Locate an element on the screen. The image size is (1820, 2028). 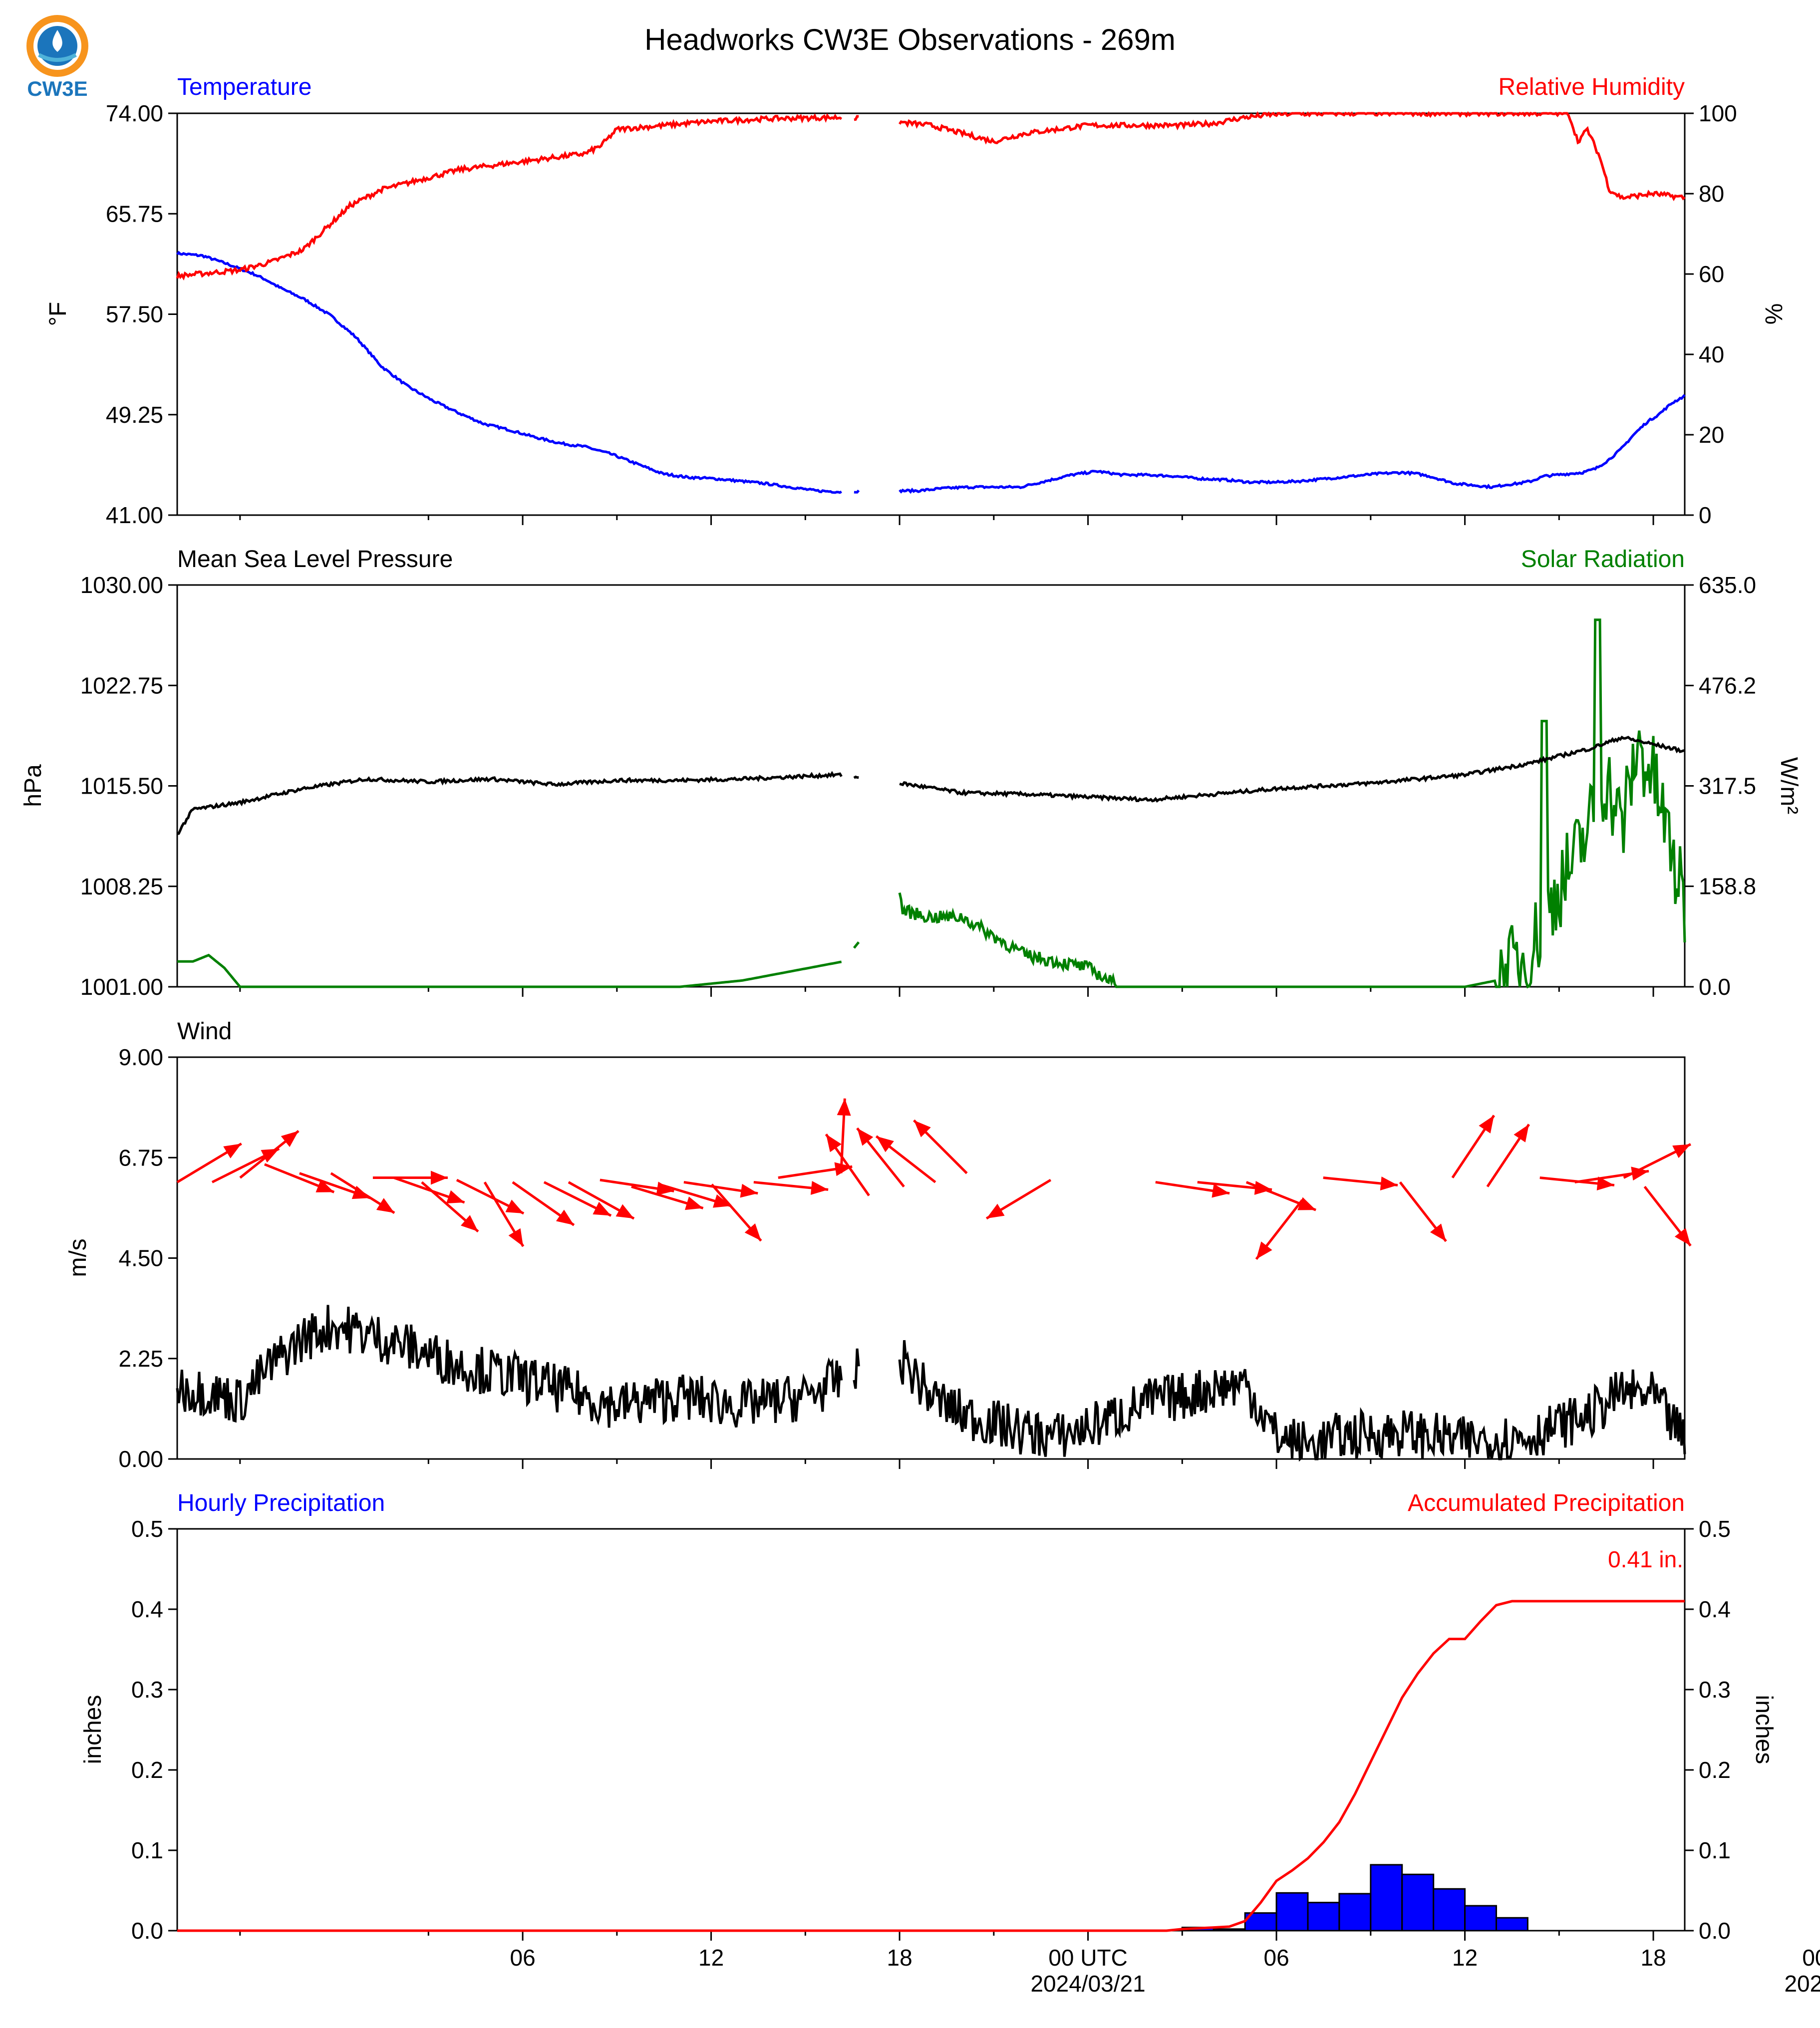
y-tick-label: 0.4 is located at coordinates (147, 1609).